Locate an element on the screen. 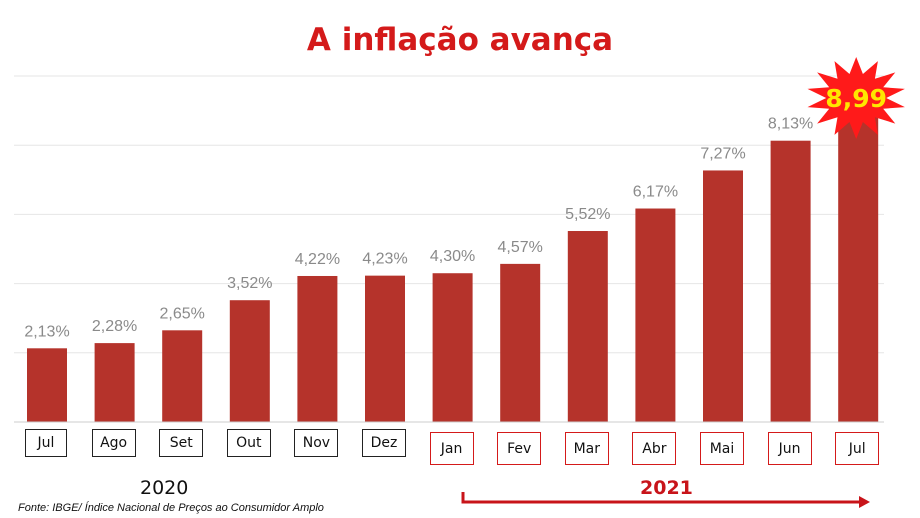 The width and height of the screenshot is (920, 518). starburst-shape is located at coordinates (856, 98).